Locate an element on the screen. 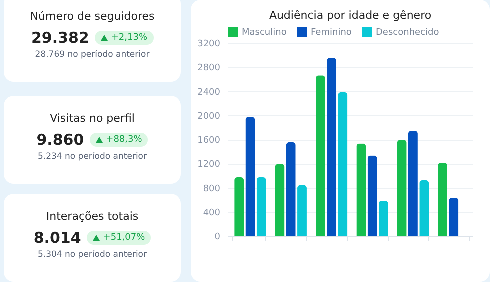  text: 5.304 no período anterior is located at coordinates (92, 255).